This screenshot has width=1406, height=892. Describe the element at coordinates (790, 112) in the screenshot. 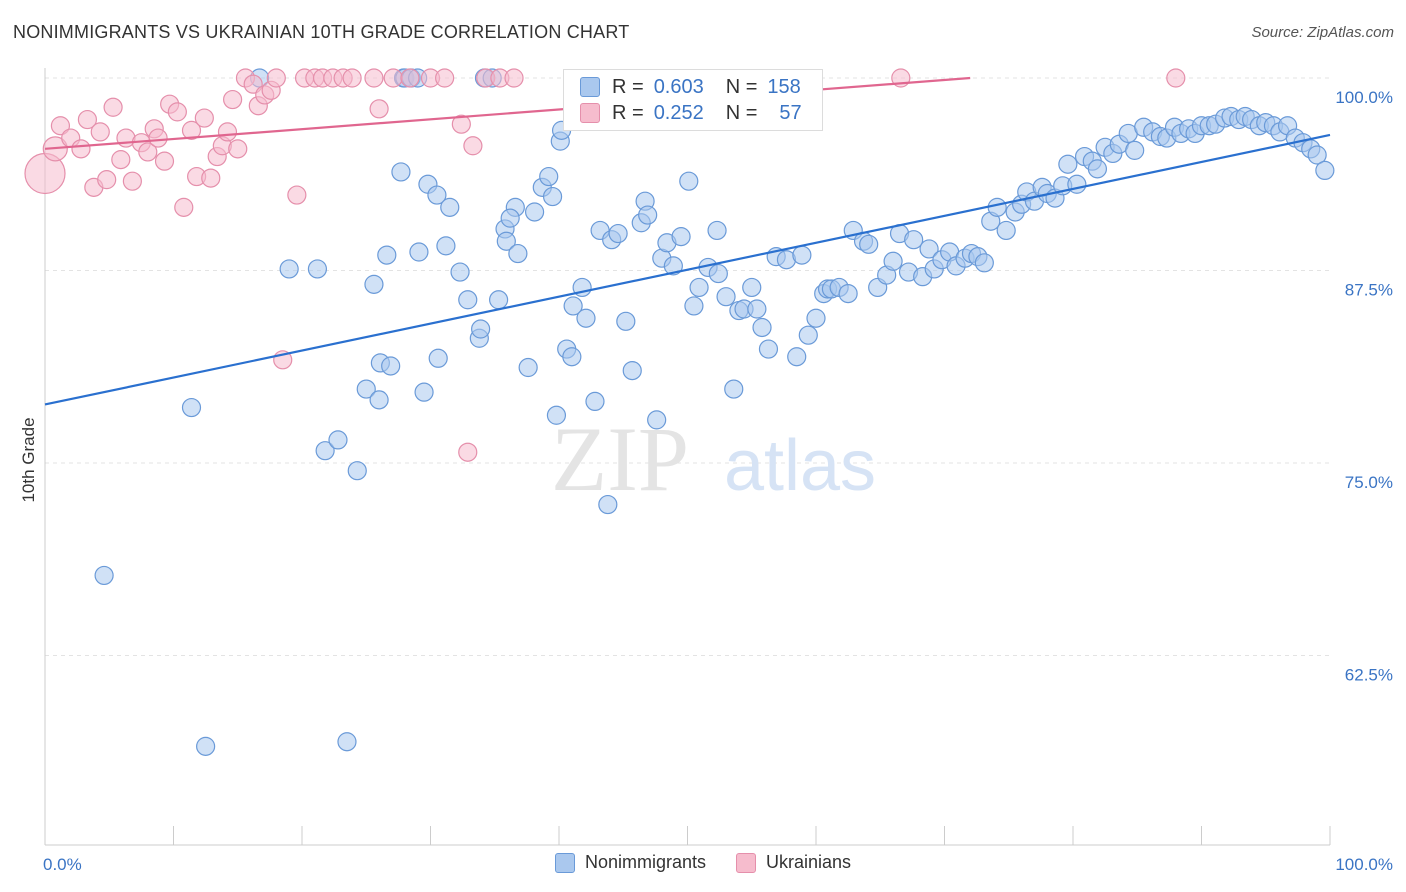

I see `legend-n-value: 57` at that location.